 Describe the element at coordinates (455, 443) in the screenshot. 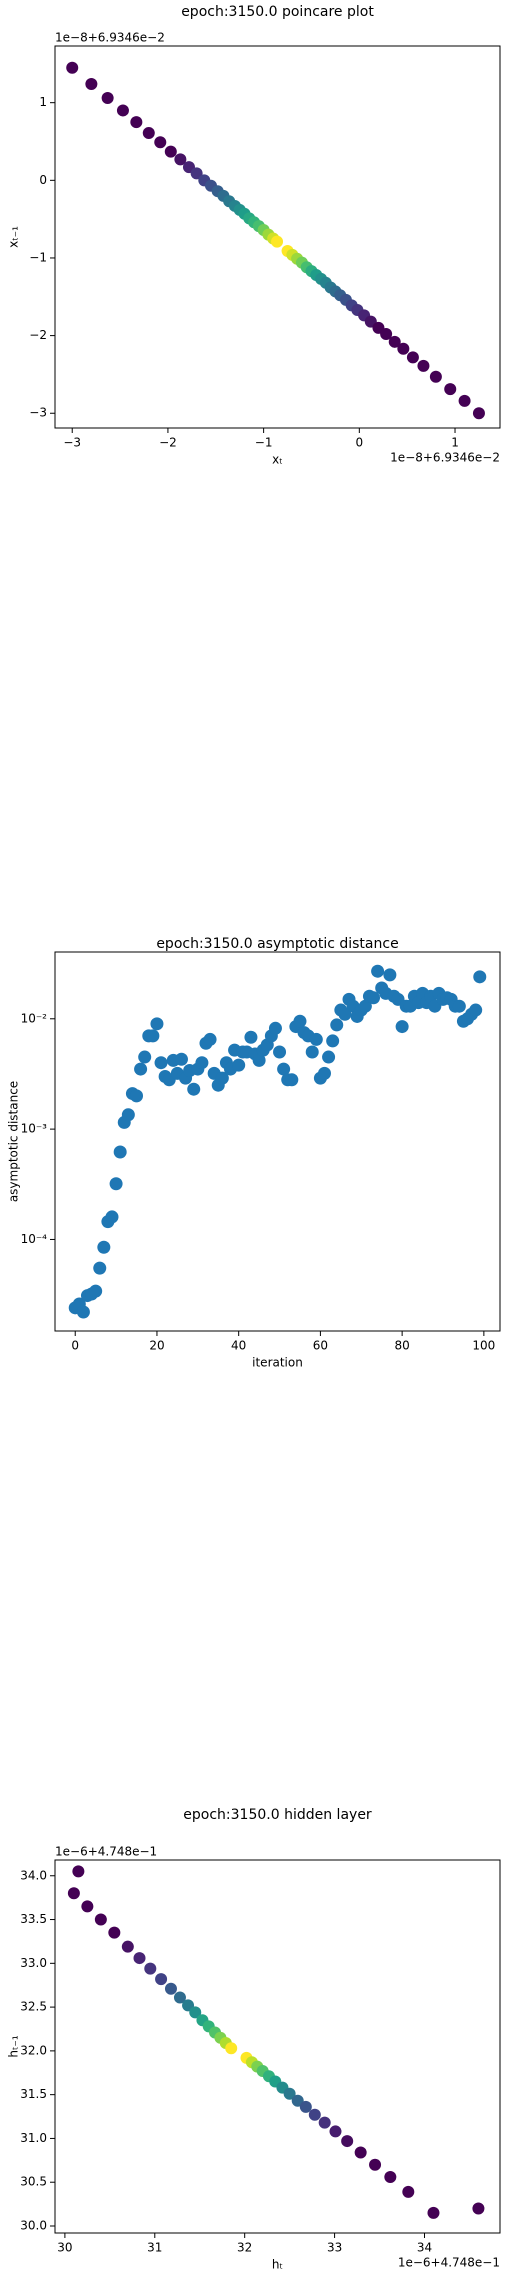

I see `x-tick-label: 1` at that location.